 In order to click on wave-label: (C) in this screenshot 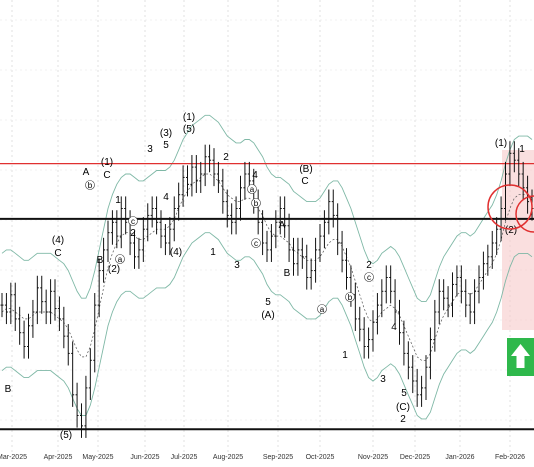, I will do `click(403, 407)`.